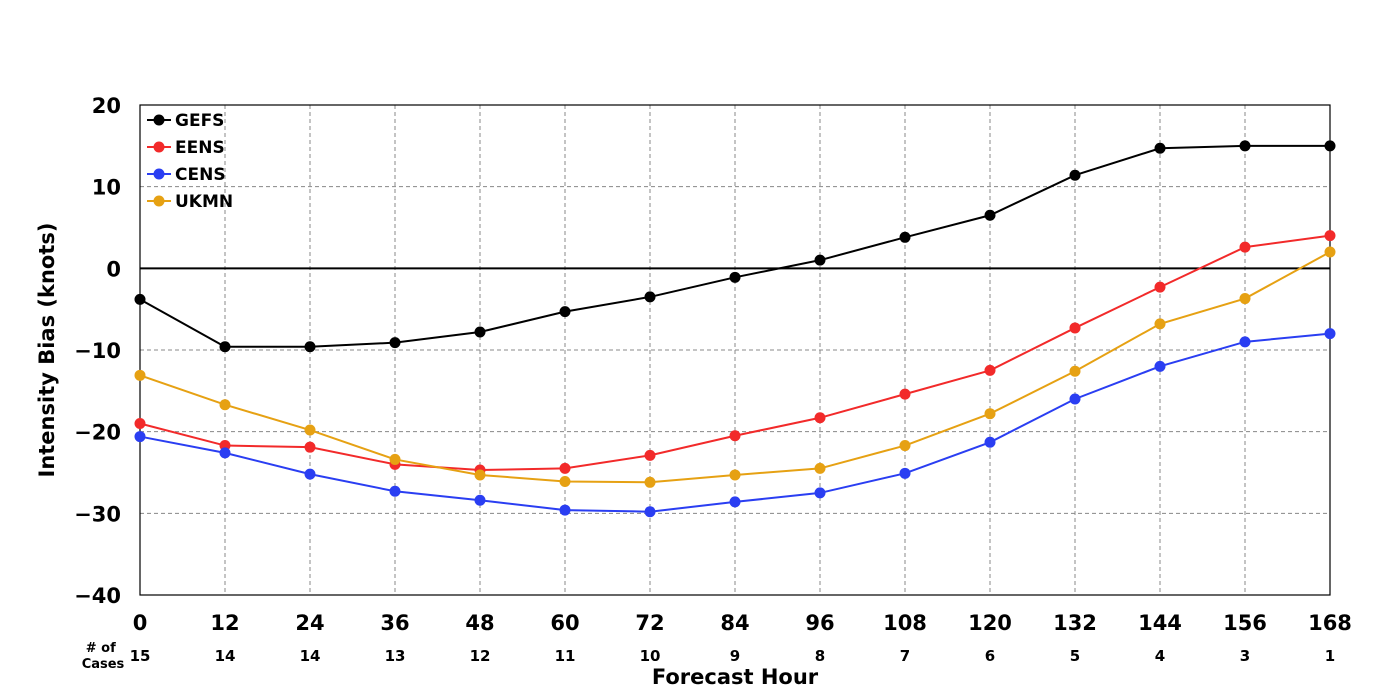 This screenshot has height=700, width=1400. I want to click on x-tick-label: 120, so click(990, 623).